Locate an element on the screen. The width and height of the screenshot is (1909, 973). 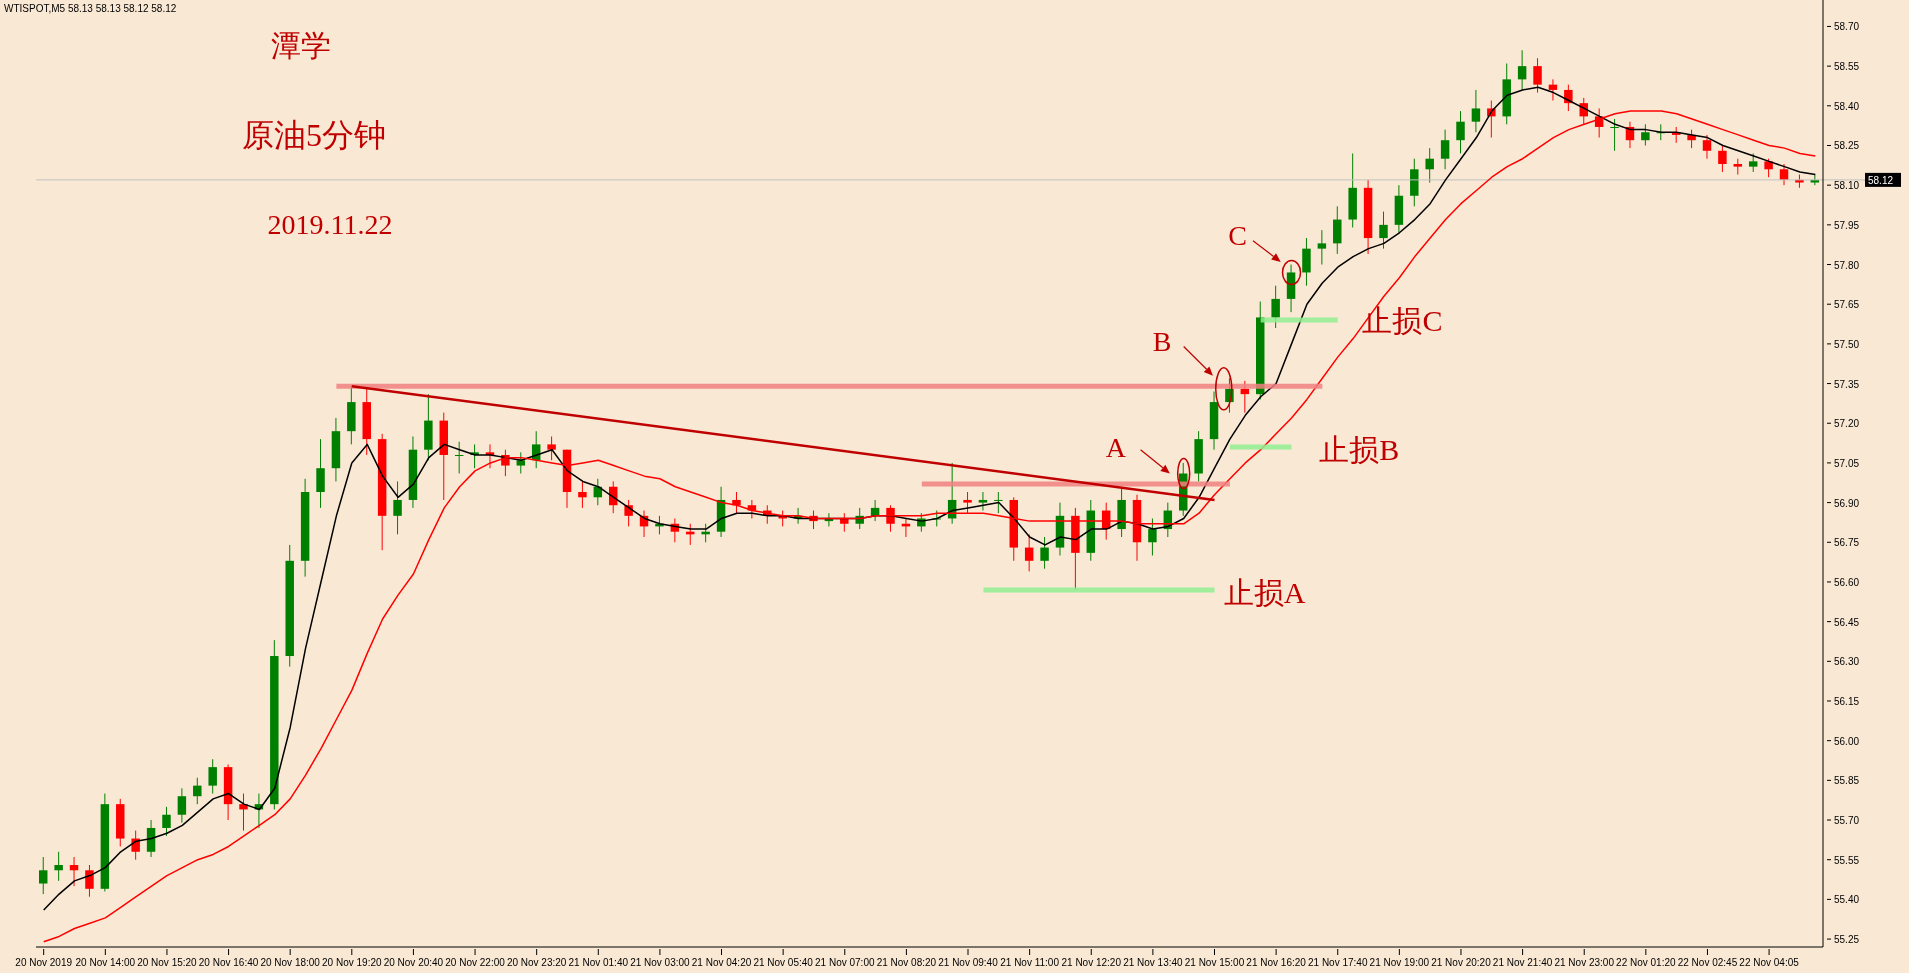
y-tick-label: 56.60 is located at coordinates (1847, 582).